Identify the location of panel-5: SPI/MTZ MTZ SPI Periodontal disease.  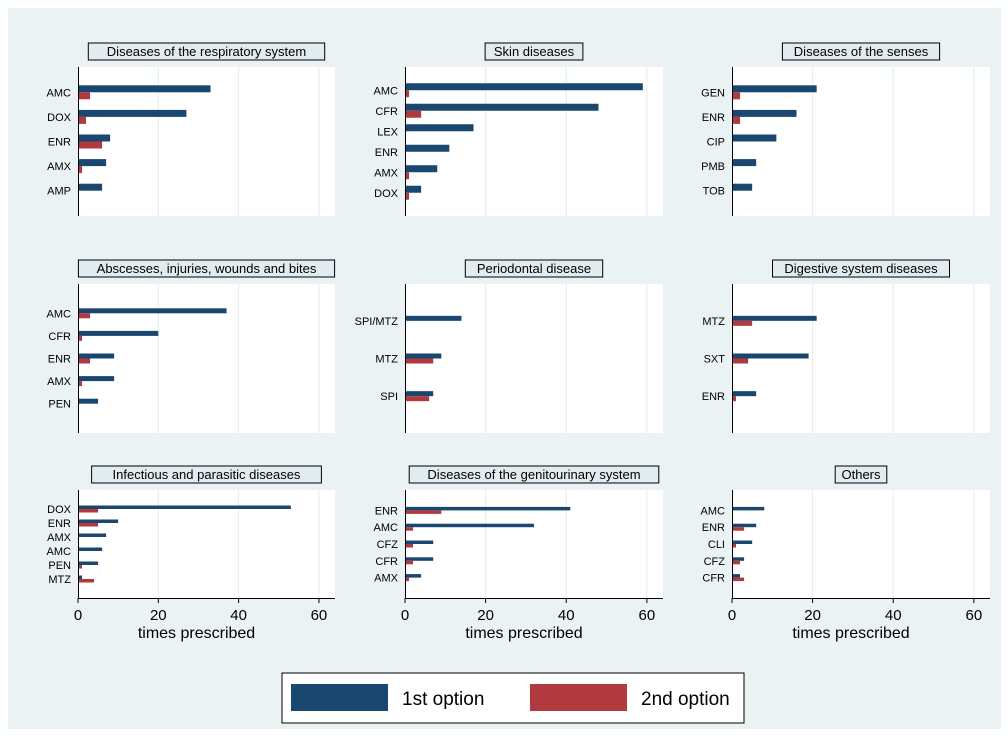
(509, 346).